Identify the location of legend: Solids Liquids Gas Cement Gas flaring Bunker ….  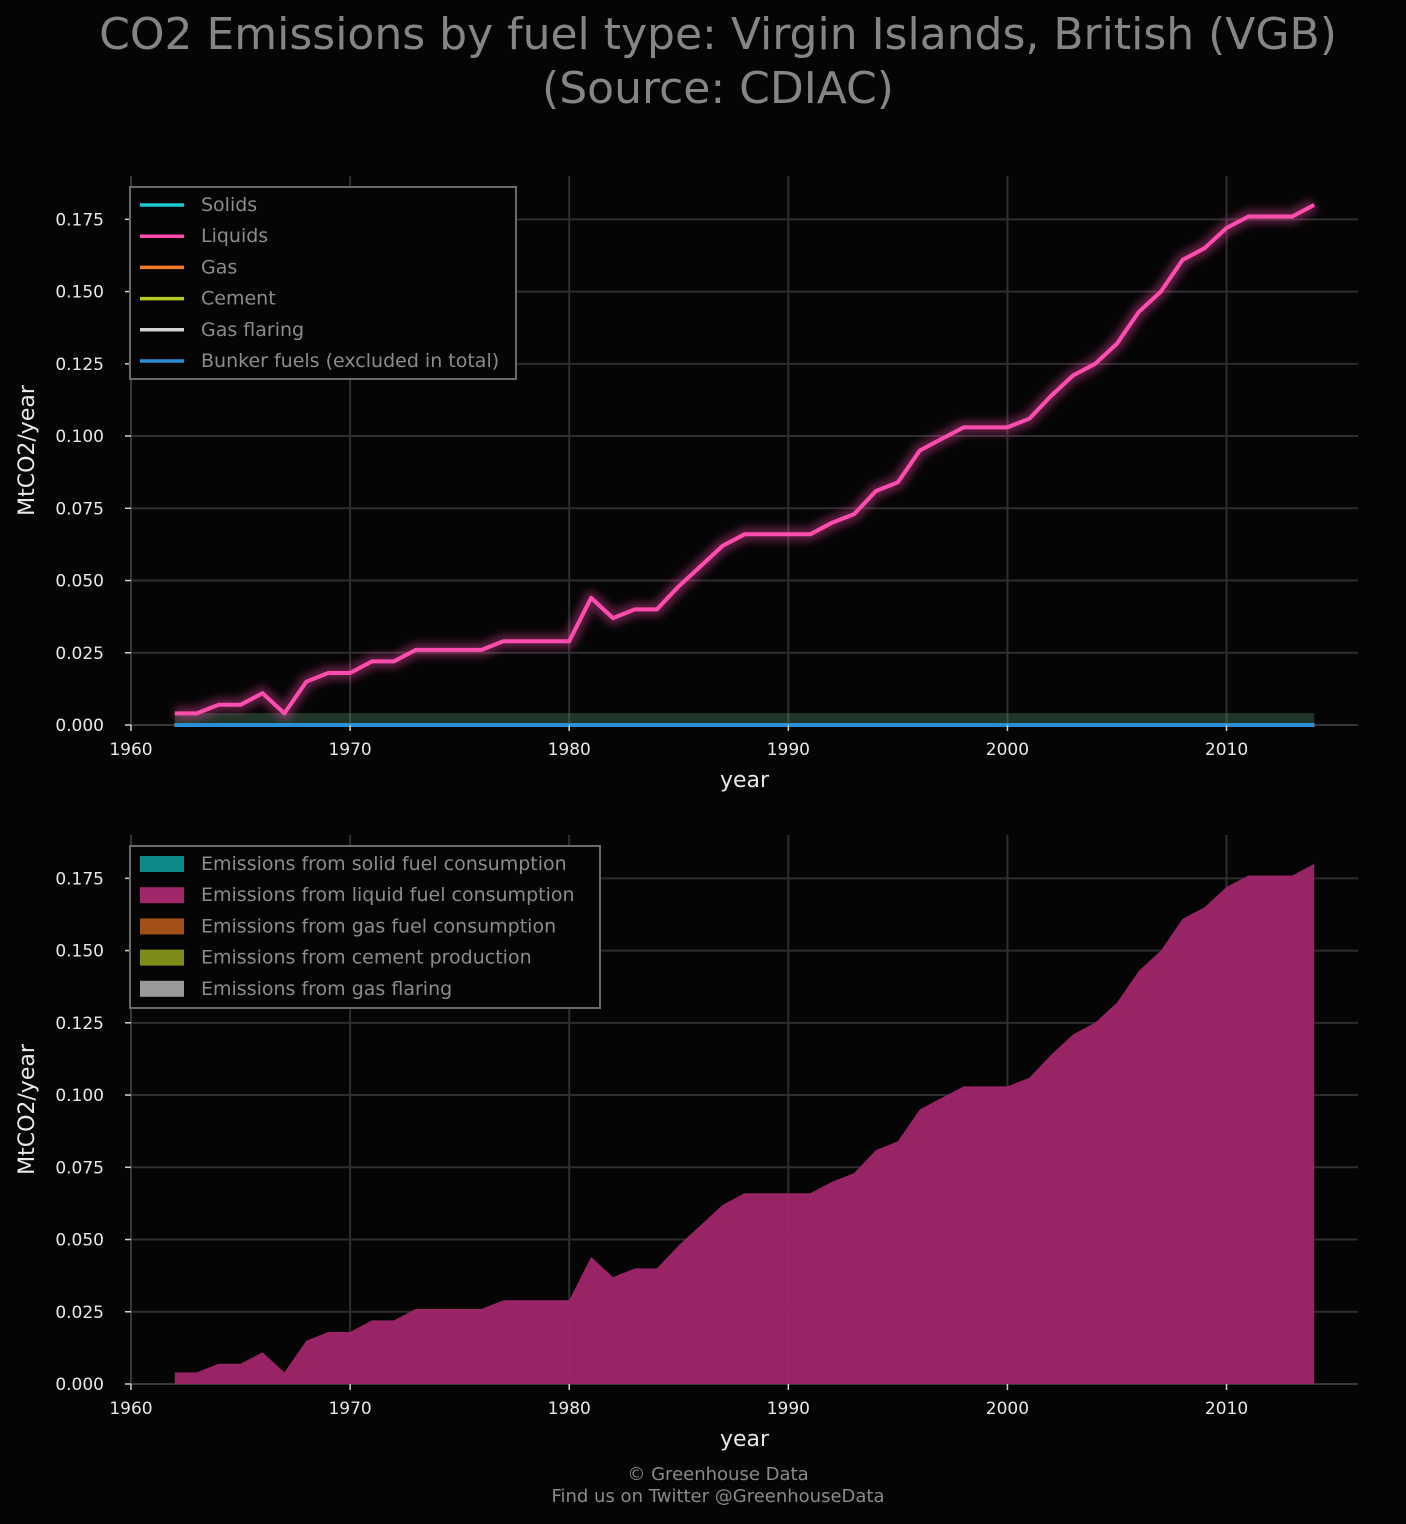
(323, 283).